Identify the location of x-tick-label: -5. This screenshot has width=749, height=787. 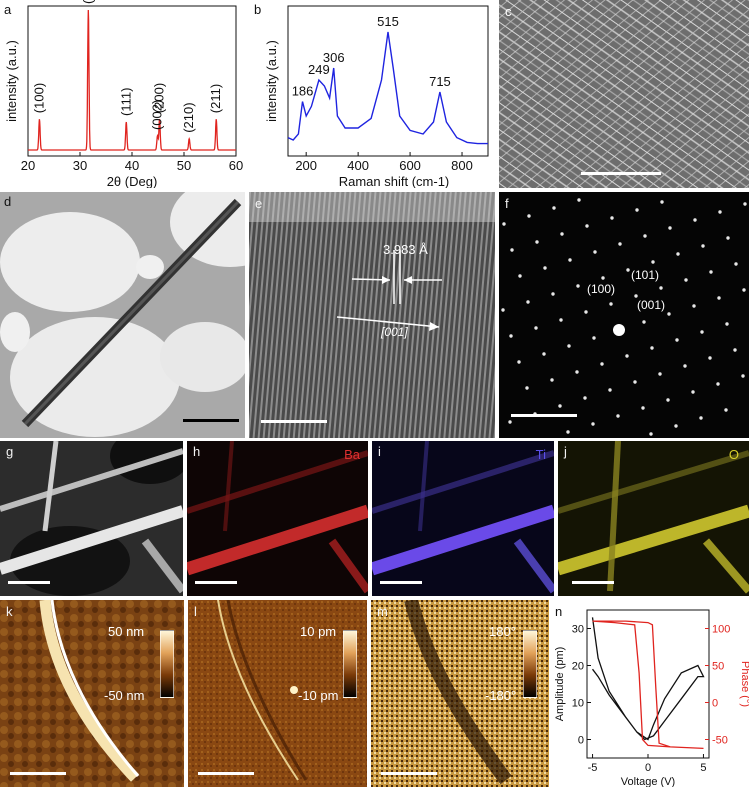
(593, 768).